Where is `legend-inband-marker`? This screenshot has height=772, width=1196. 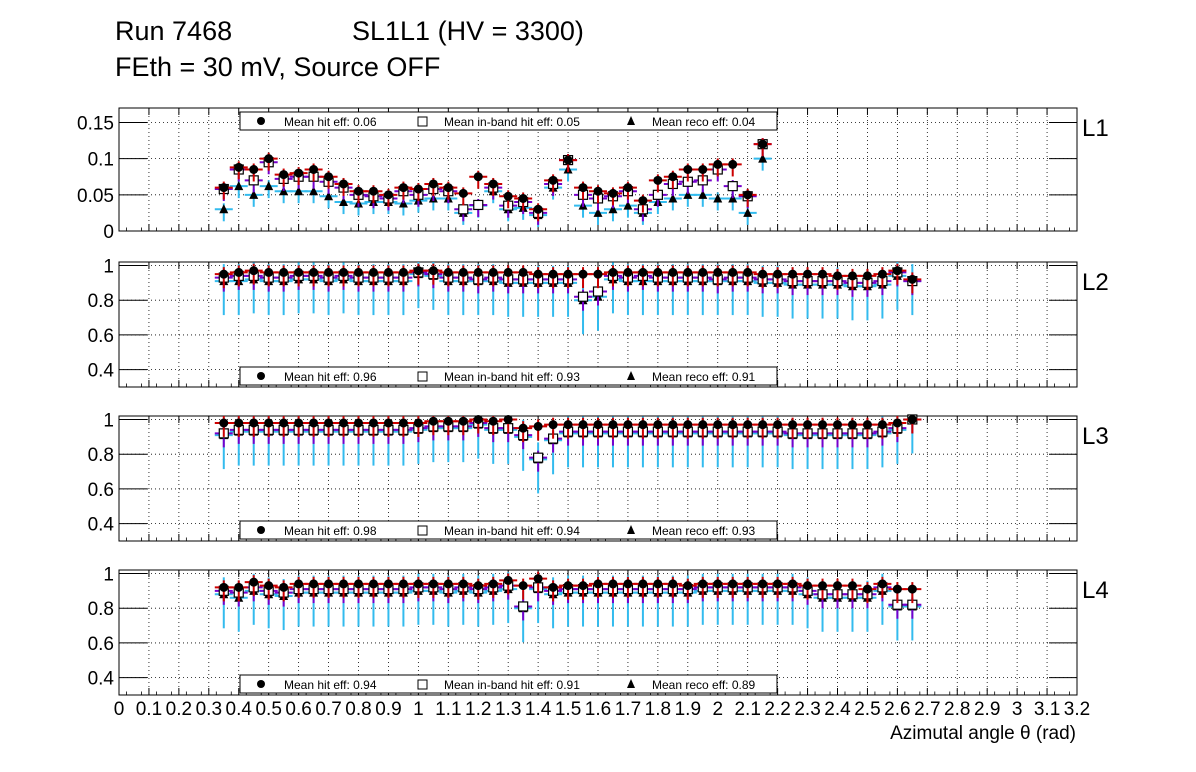
legend-inband-marker is located at coordinates (422, 530).